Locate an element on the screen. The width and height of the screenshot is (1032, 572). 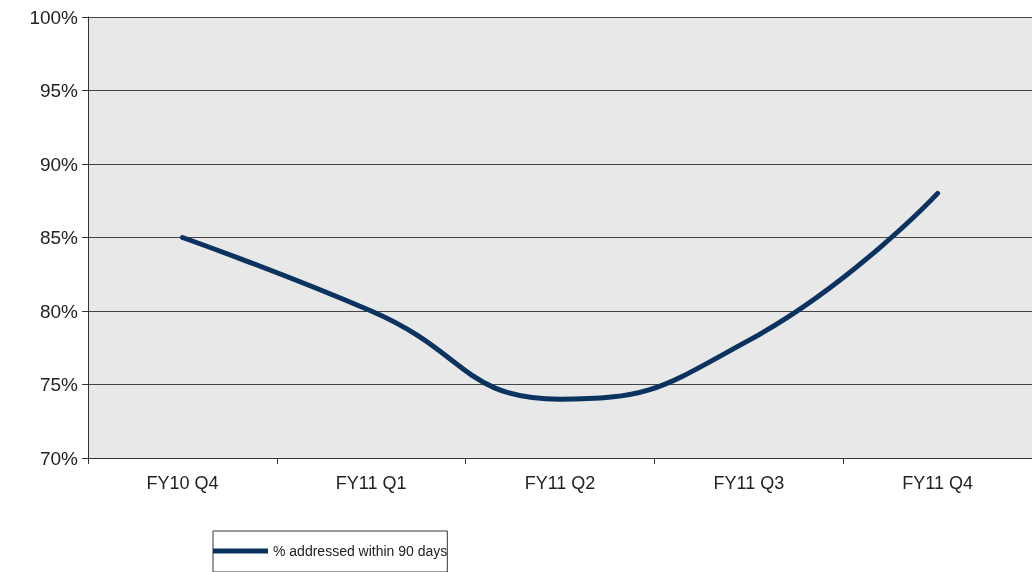
x-tick-label: FY11 Q1 is located at coordinates (371, 483).